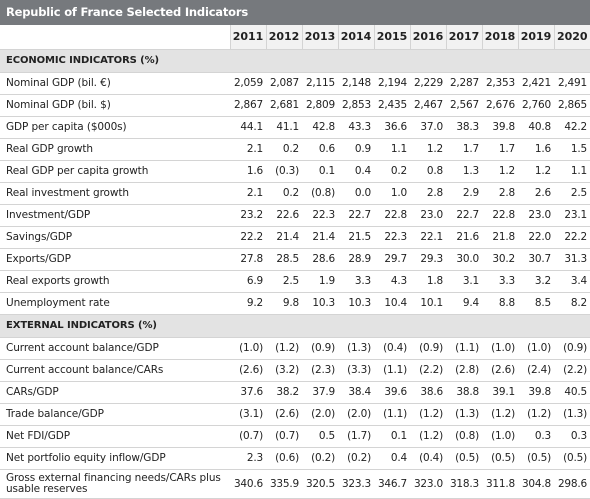 Image resolution: width=590 pixels, height=499 pixels. I want to click on value-cell-2013: (0.2), so click(320, 458).